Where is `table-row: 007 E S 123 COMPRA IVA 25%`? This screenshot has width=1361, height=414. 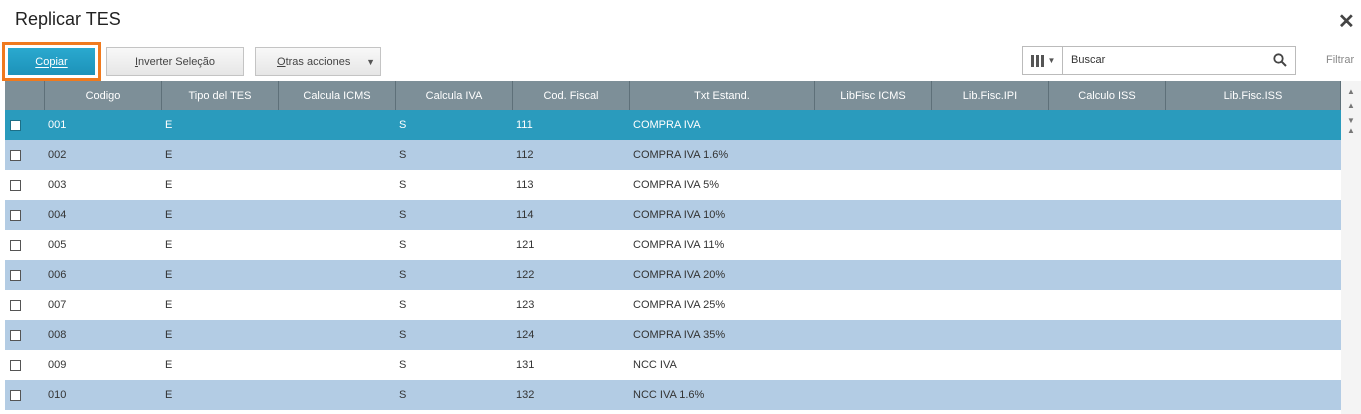 table-row: 007 E S 123 COMPRA IVA 25% is located at coordinates (673, 305).